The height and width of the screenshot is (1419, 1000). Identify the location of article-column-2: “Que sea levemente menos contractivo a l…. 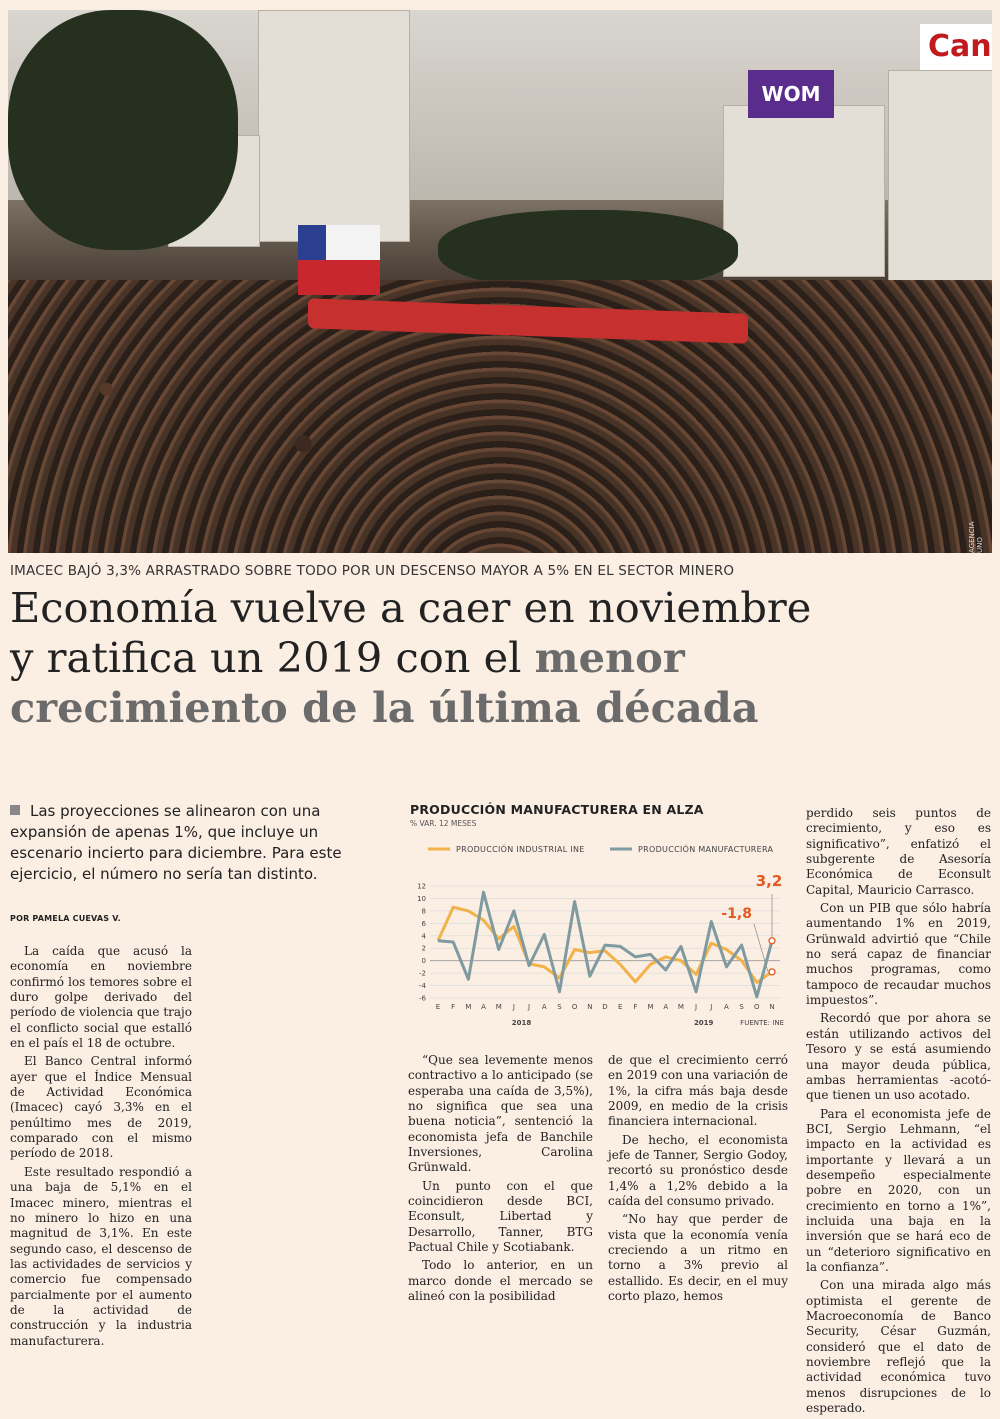
(500, 1180).